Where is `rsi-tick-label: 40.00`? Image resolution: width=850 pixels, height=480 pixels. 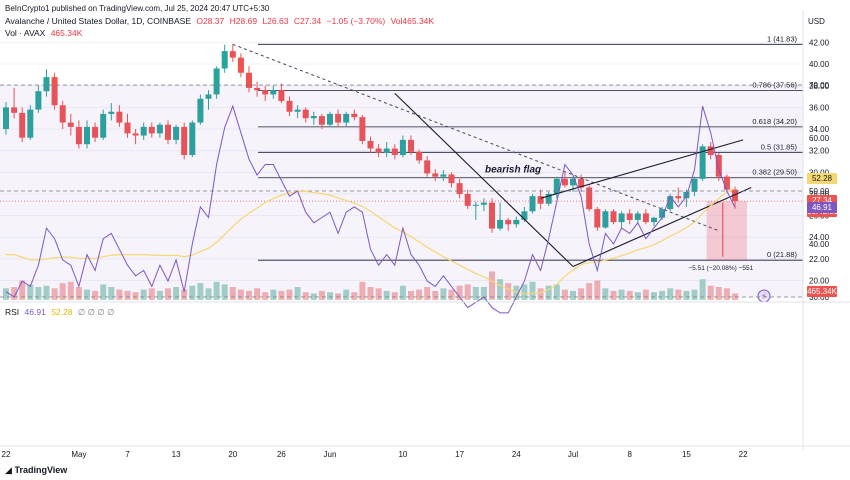
rsi-tick-label: 40.00 is located at coordinates (819, 244).